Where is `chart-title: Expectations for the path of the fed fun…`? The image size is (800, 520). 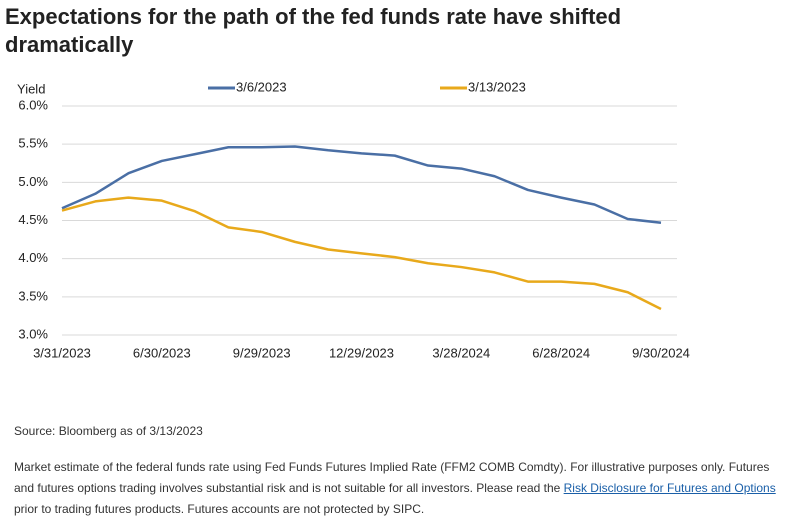
chart-title: Expectations for the path of the fed fun… is located at coordinates (313, 30).